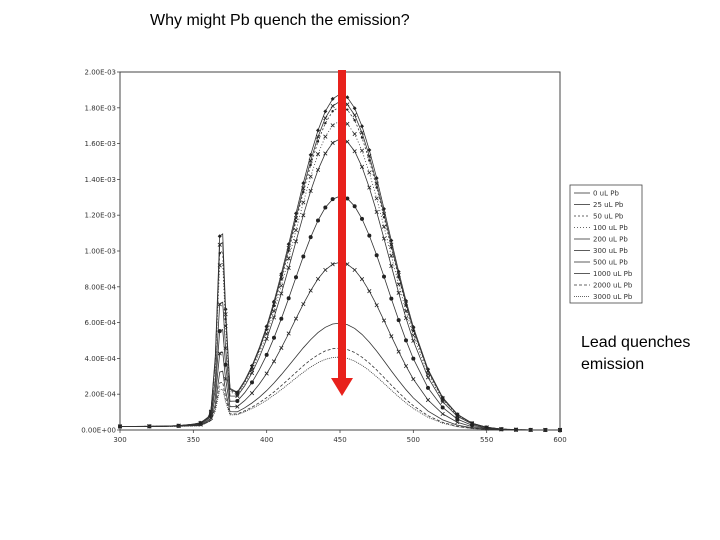 This screenshot has height=540, width=720. What do you see at coordinates (606, 194) in the screenshot?
I see `legend-label: 0 uL Pb` at bounding box center [606, 194].